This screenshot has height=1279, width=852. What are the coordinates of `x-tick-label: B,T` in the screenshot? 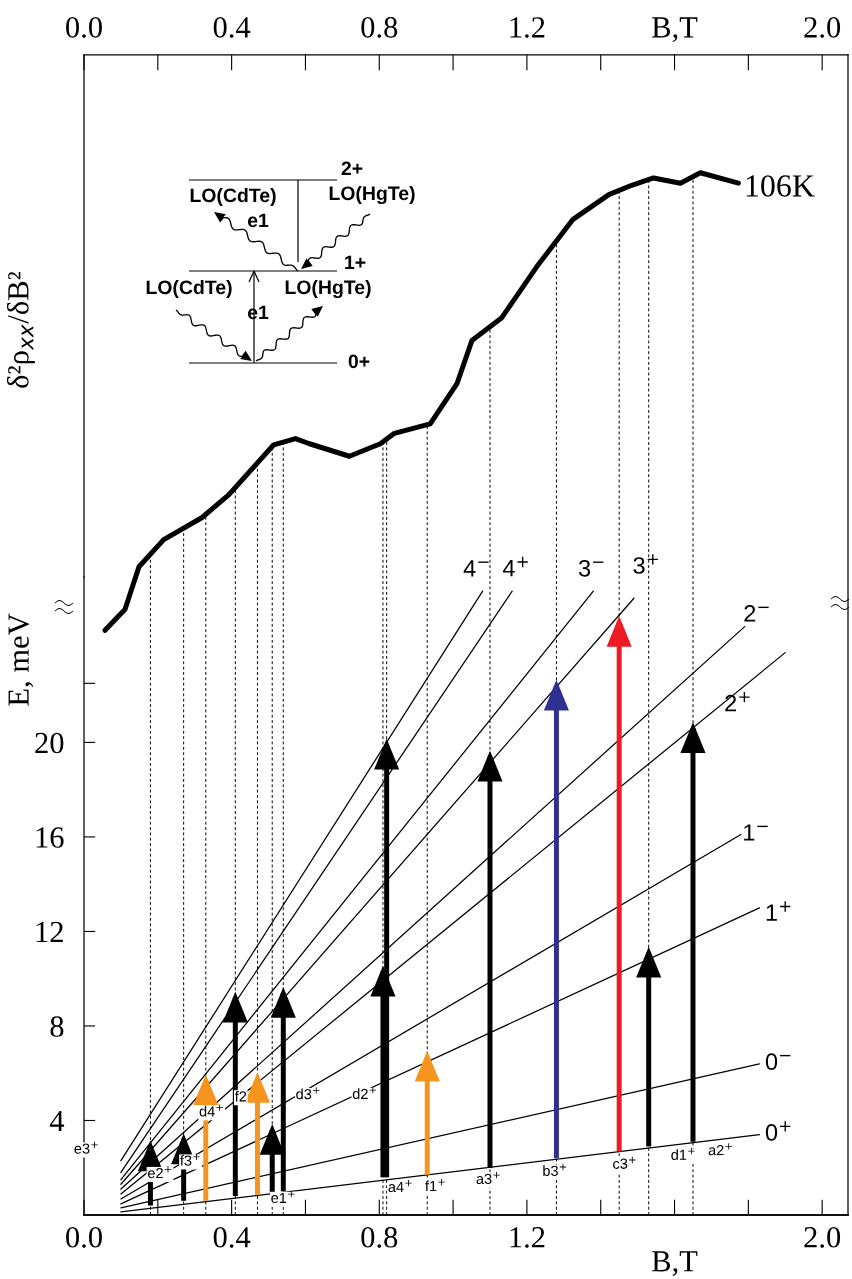 It's located at (675, 30).